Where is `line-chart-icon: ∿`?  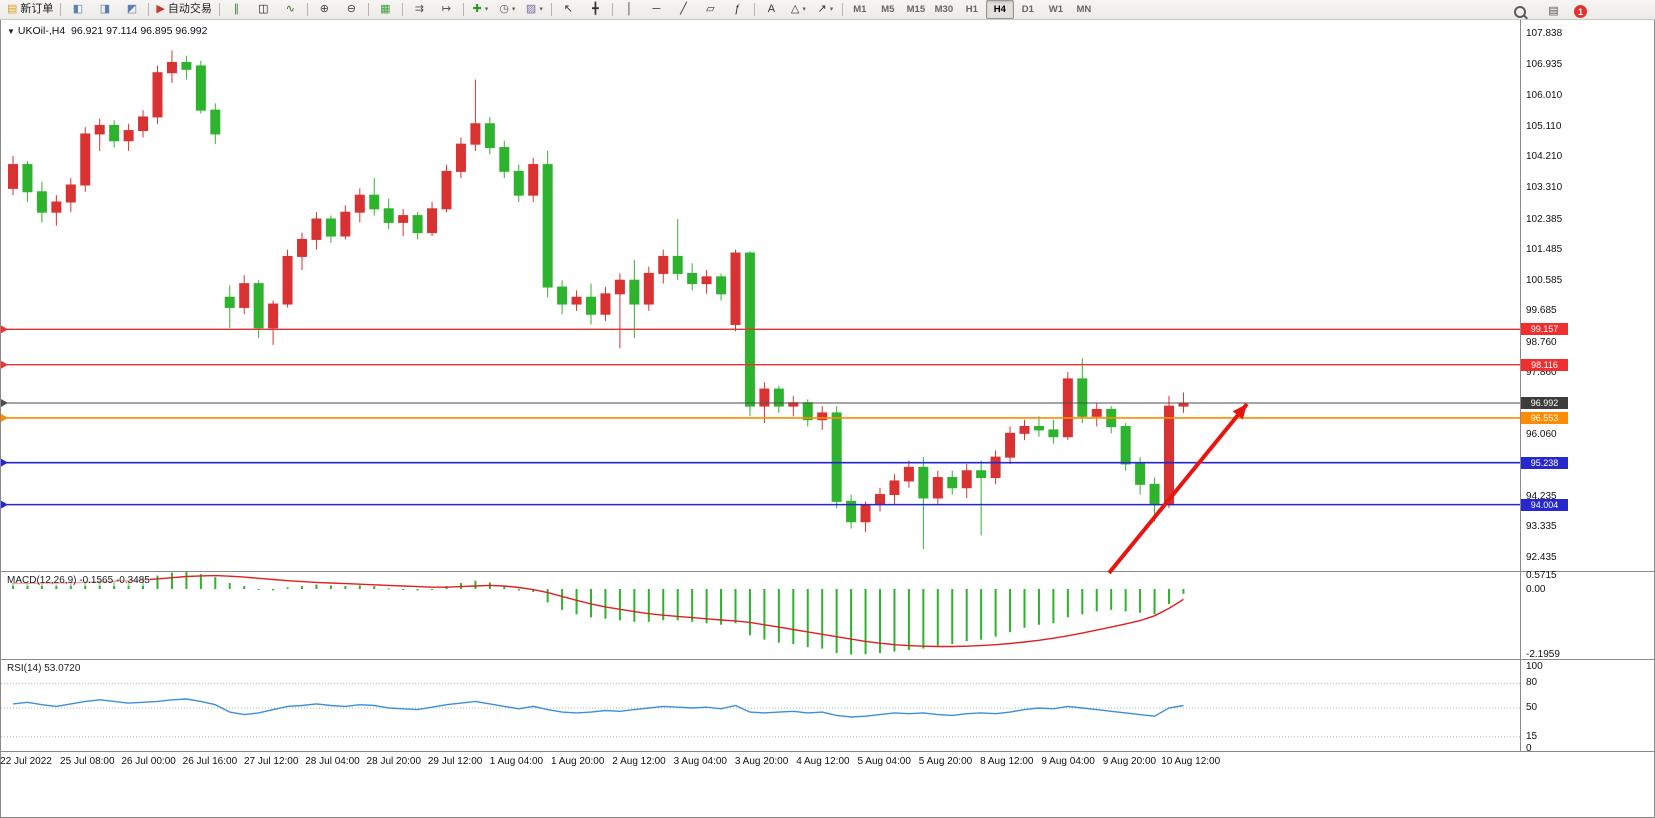
line-chart-icon: ∿ is located at coordinates (290, 9).